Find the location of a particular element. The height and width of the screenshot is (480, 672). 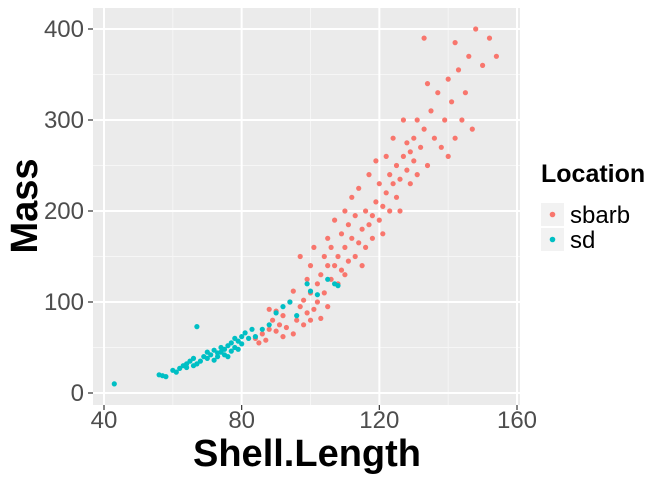

legend-label-sd: sd is located at coordinates (582, 240).